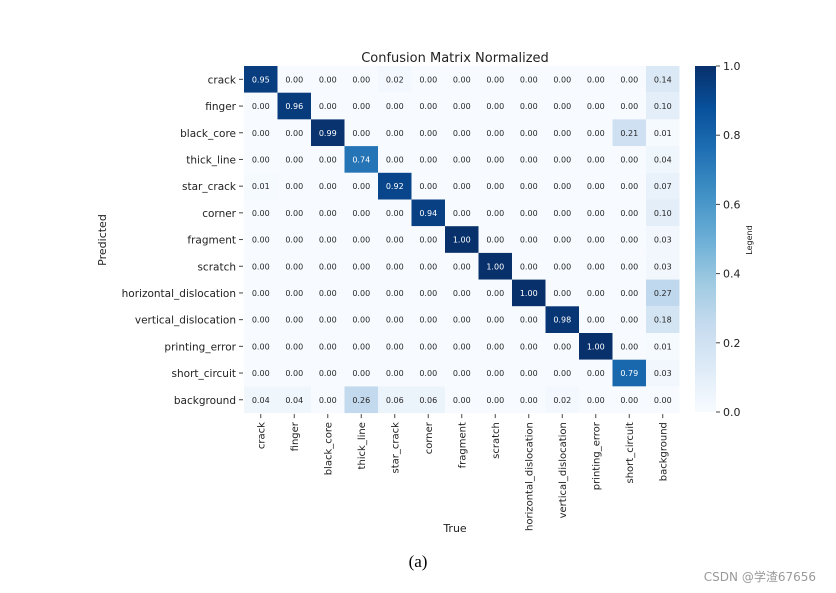 This screenshot has height=593, width=836. I want to click on y-tick-label: corner, so click(219, 214).